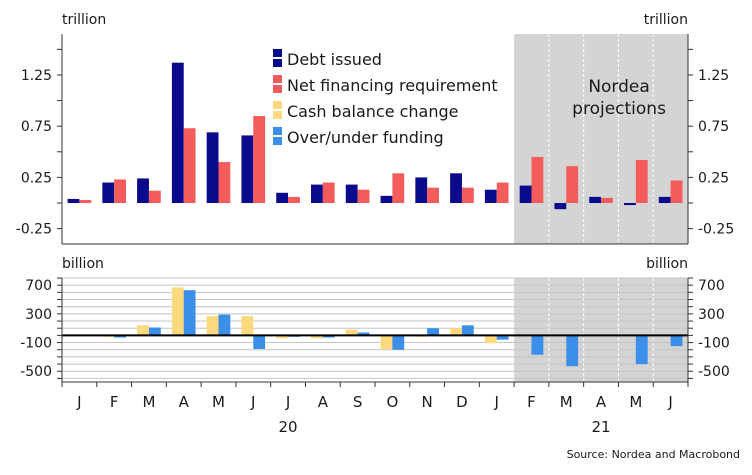  Describe the element at coordinates (392, 85) in the screenshot. I see `legend-label: Net financing requirement` at that location.